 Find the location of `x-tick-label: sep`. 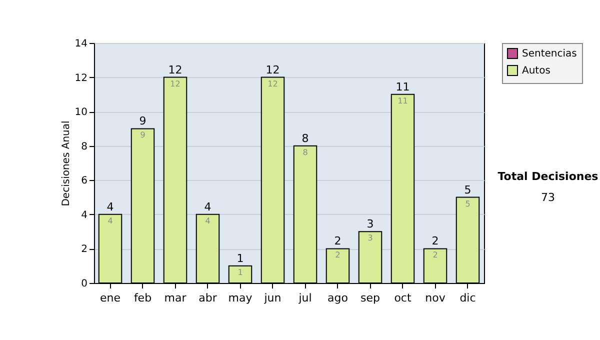

x-tick-label: sep is located at coordinates (370, 298).